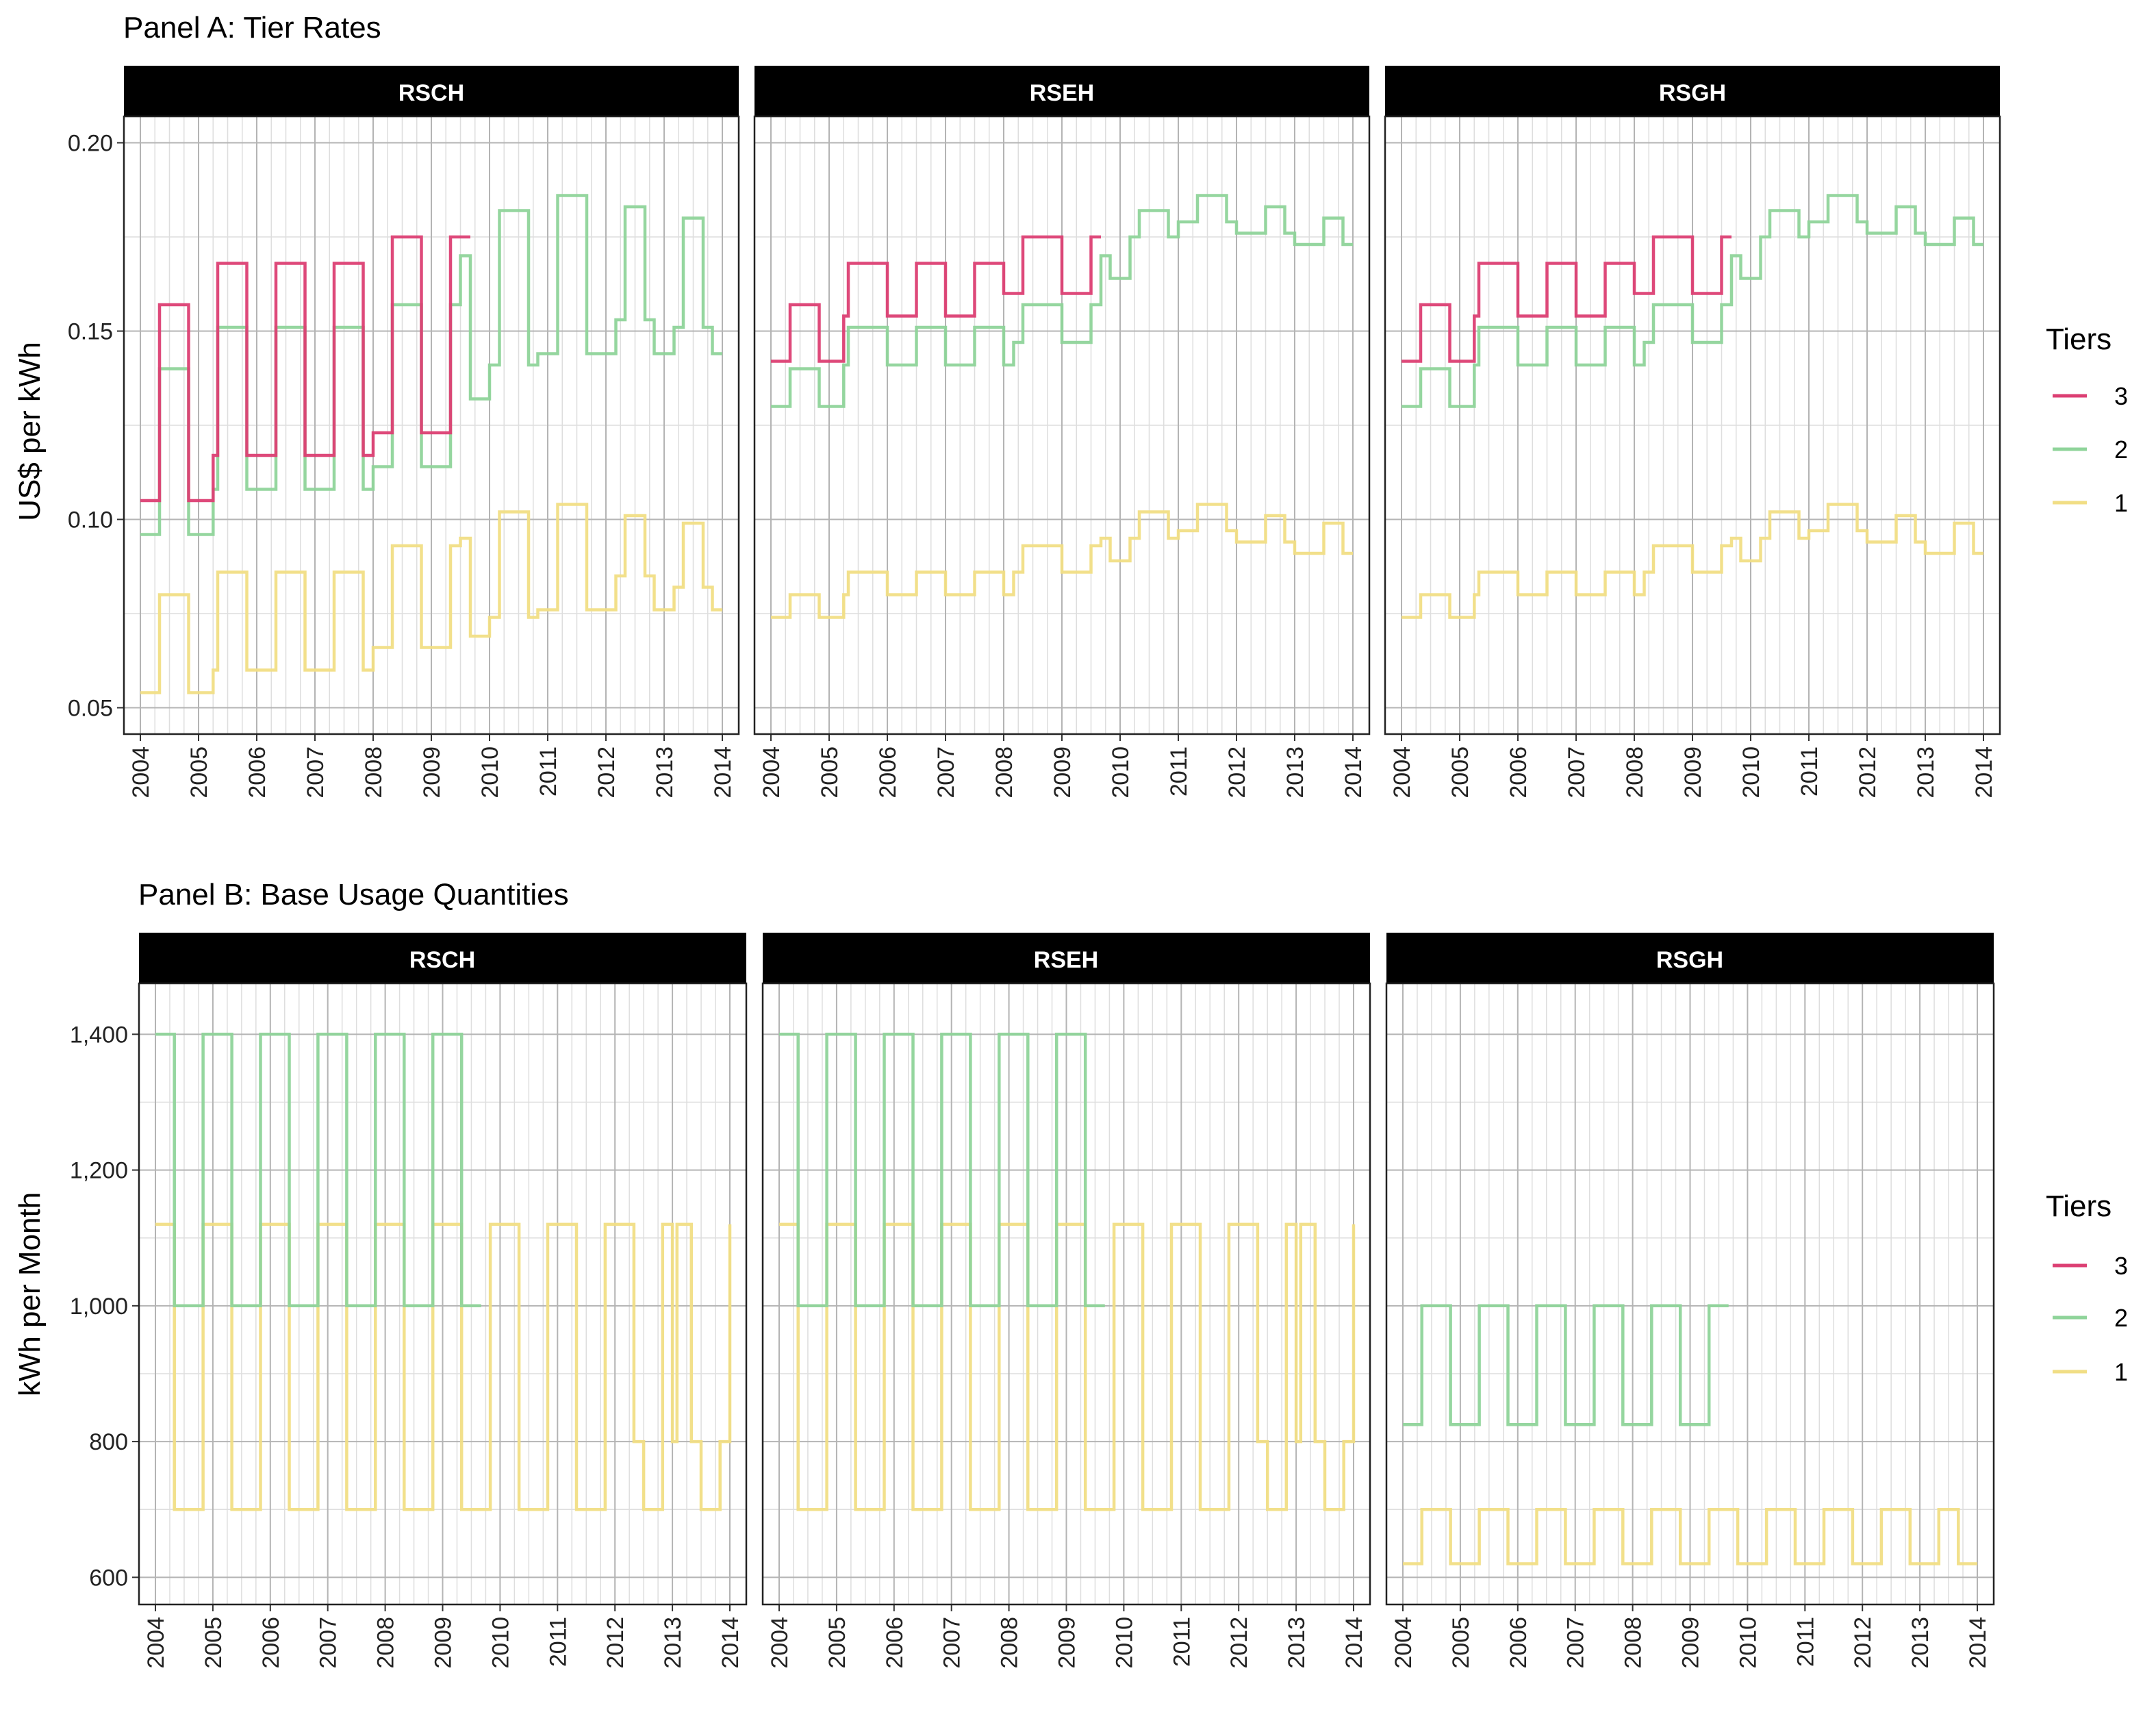  I want to click on facet-strip-label: RSEH, so click(1066, 960).